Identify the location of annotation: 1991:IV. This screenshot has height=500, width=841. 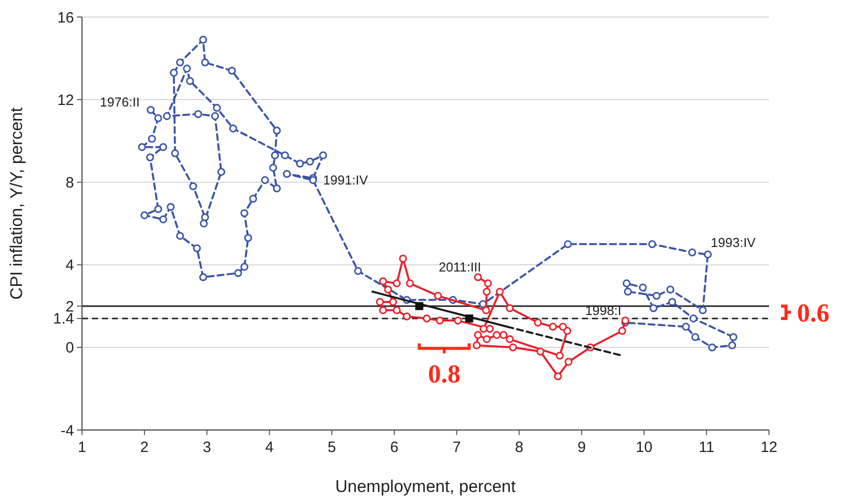
(345, 180).